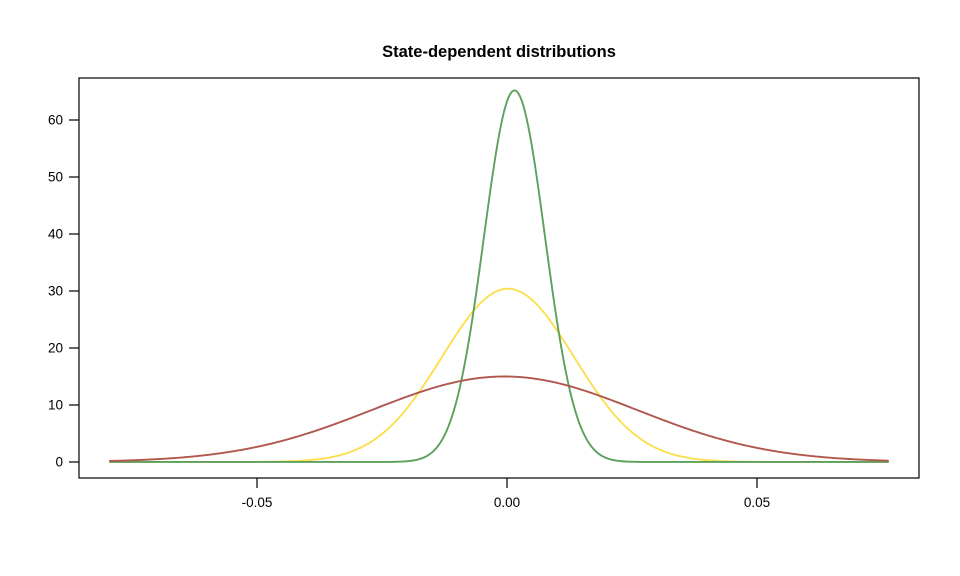 Image resolution: width=960 pixels, height=576 pixels. I want to click on x-axis-tick-label: -0.05, so click(257, 502).